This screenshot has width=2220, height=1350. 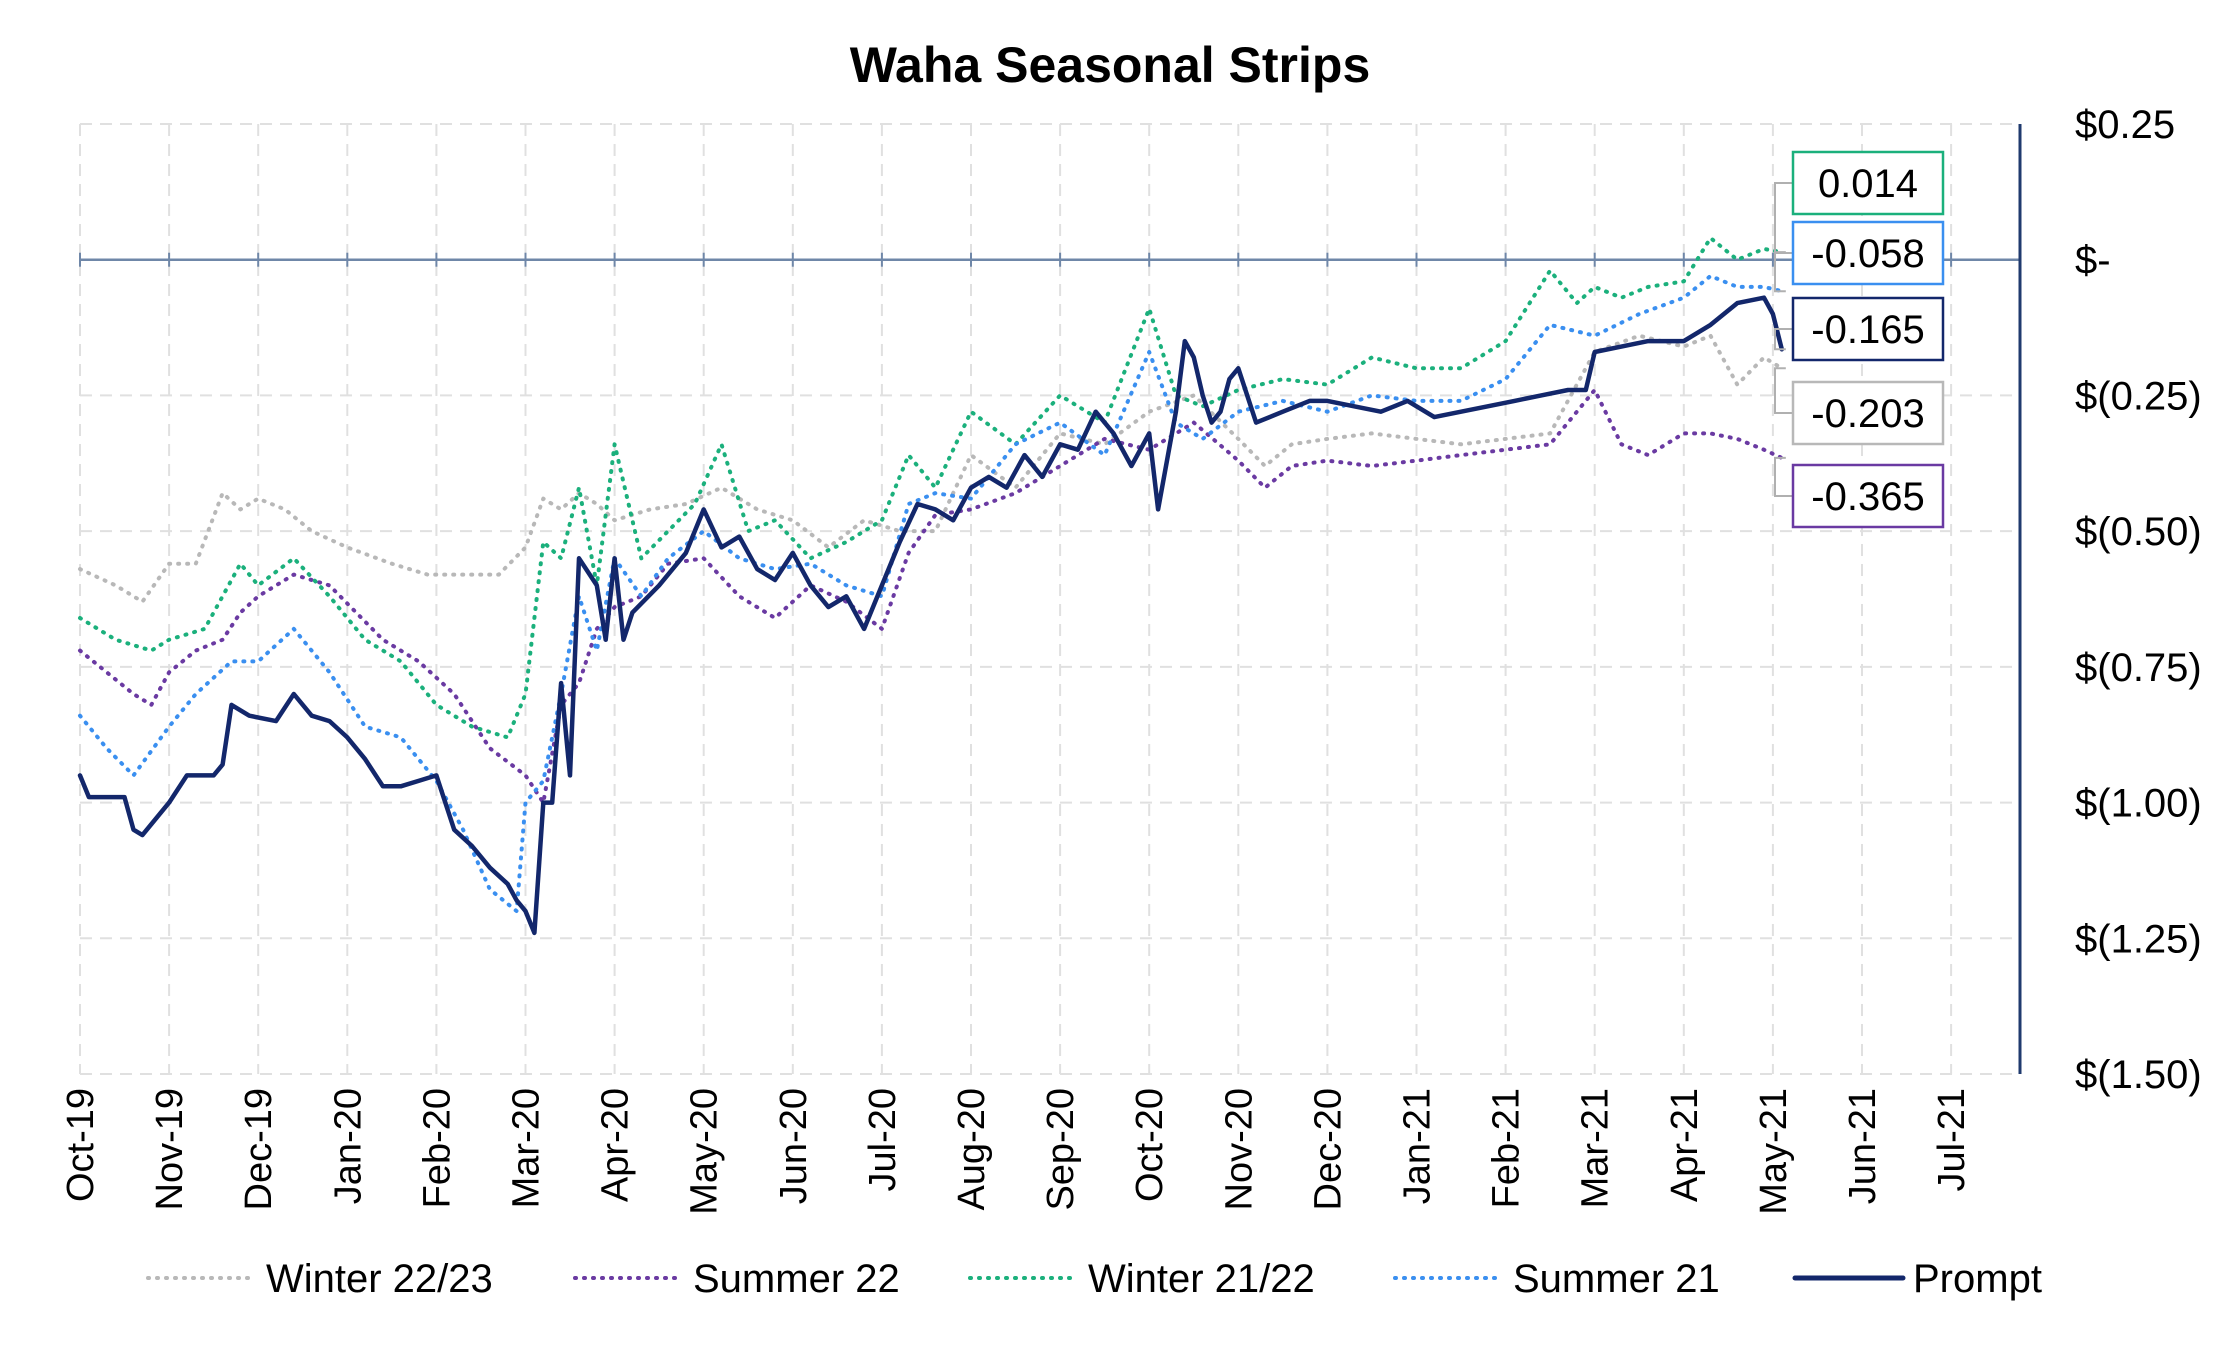 I want to click on x-tick-label: Oct-19, so click(x=81, y=1145).